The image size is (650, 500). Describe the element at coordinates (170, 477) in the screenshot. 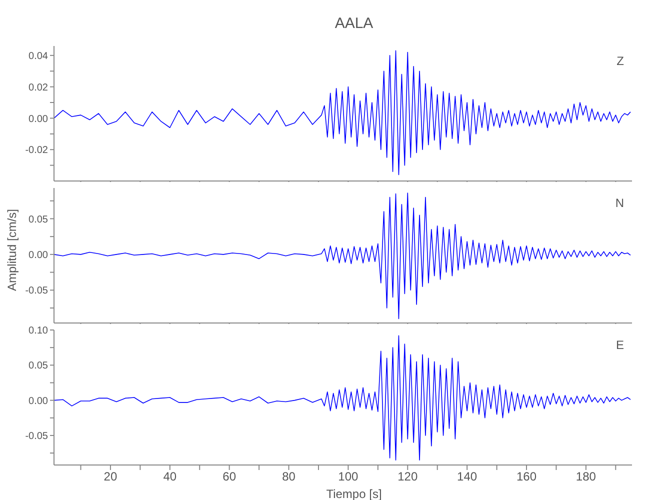

I see `x-tick-label: 40` at that location.